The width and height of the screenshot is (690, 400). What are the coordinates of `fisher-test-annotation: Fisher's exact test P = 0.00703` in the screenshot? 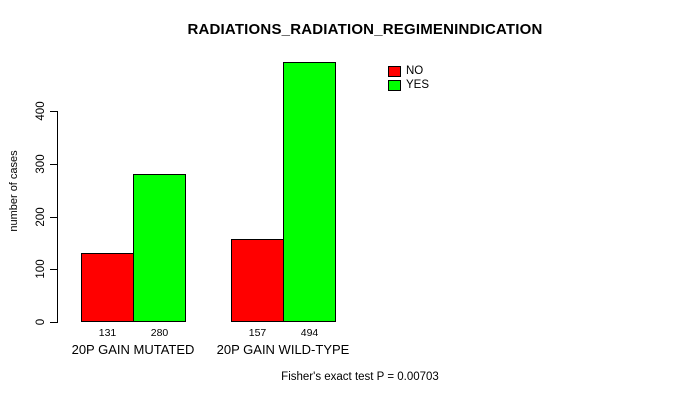 It's located at (360, 377).